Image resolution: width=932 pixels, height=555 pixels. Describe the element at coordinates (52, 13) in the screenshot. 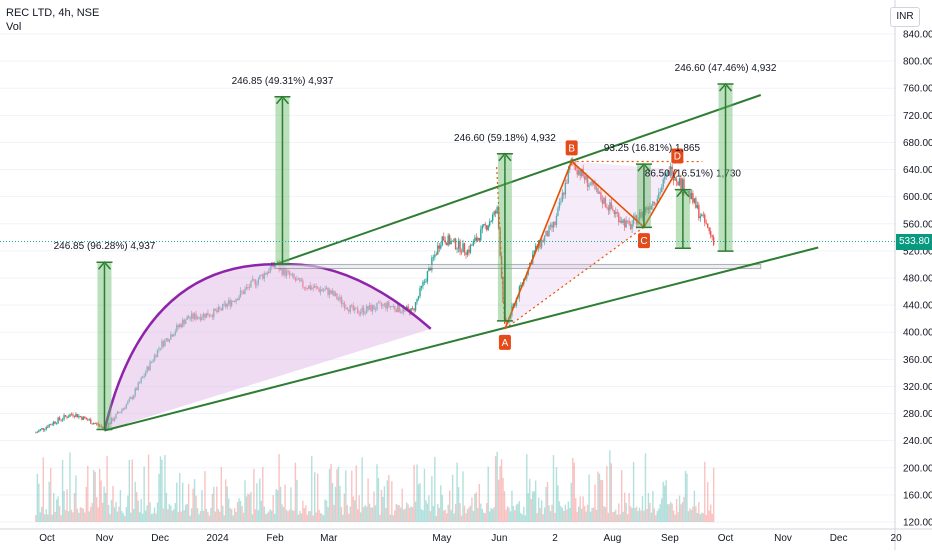

I see `symbol-title: REC LTD, 4h, NSE` at that location.